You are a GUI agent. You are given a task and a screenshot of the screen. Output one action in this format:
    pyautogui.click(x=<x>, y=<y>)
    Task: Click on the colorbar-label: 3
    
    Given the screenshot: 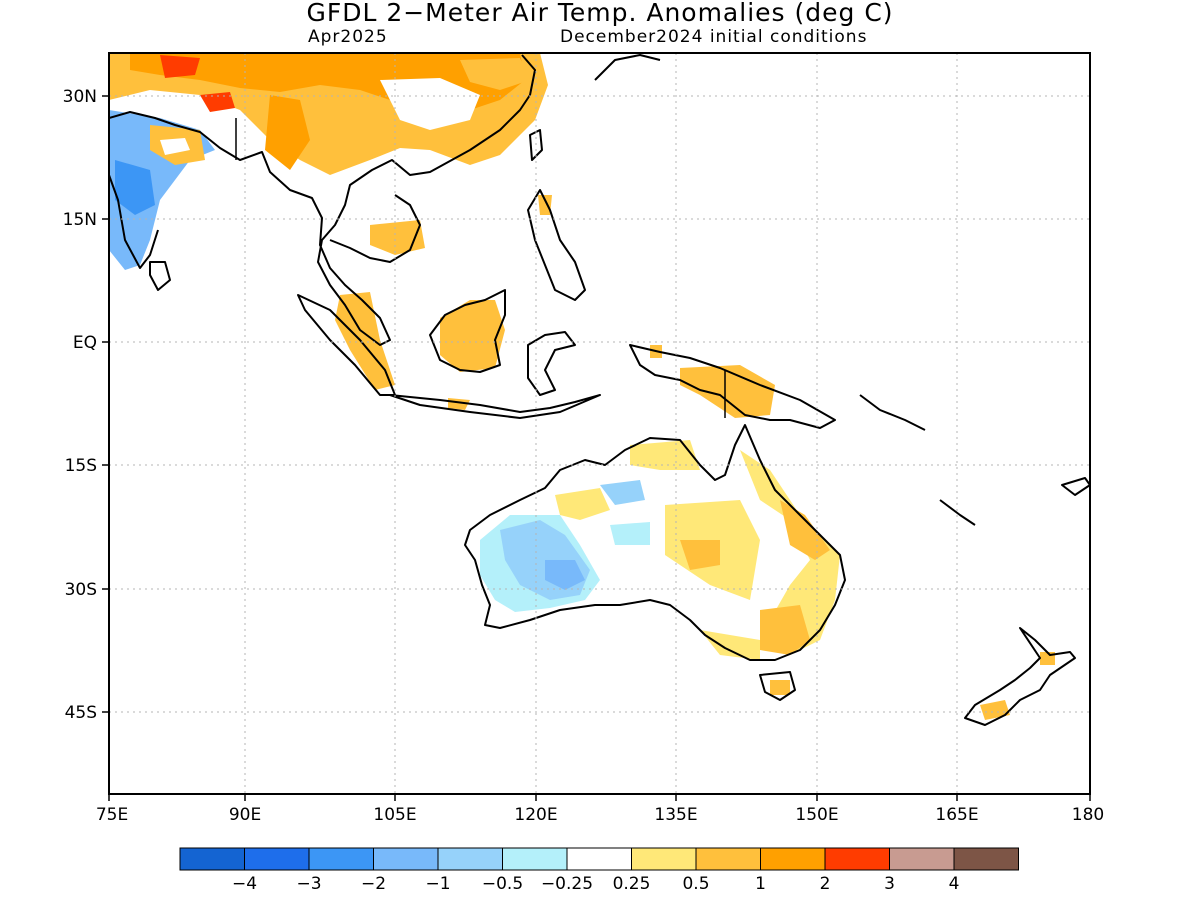 What is the action you would take?
    pyautogui.click(x=889, y=884)
    